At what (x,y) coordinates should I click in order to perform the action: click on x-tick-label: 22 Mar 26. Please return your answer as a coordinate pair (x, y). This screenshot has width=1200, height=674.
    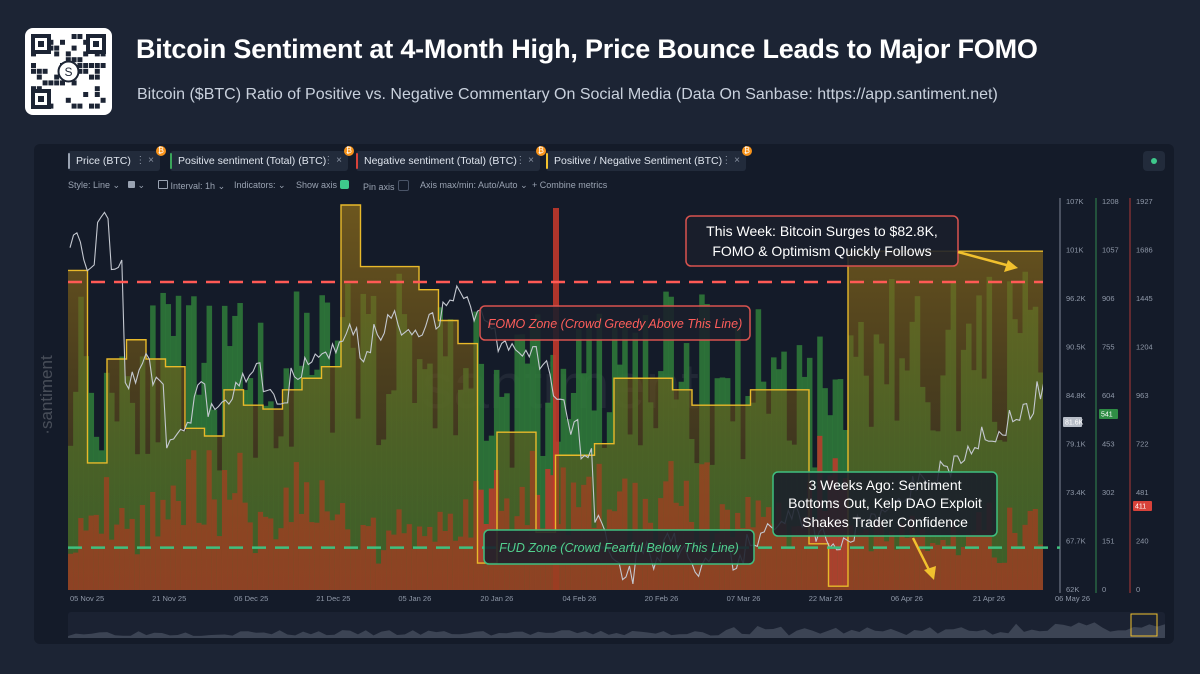
    Looking at the image, I should click on (826, 598).